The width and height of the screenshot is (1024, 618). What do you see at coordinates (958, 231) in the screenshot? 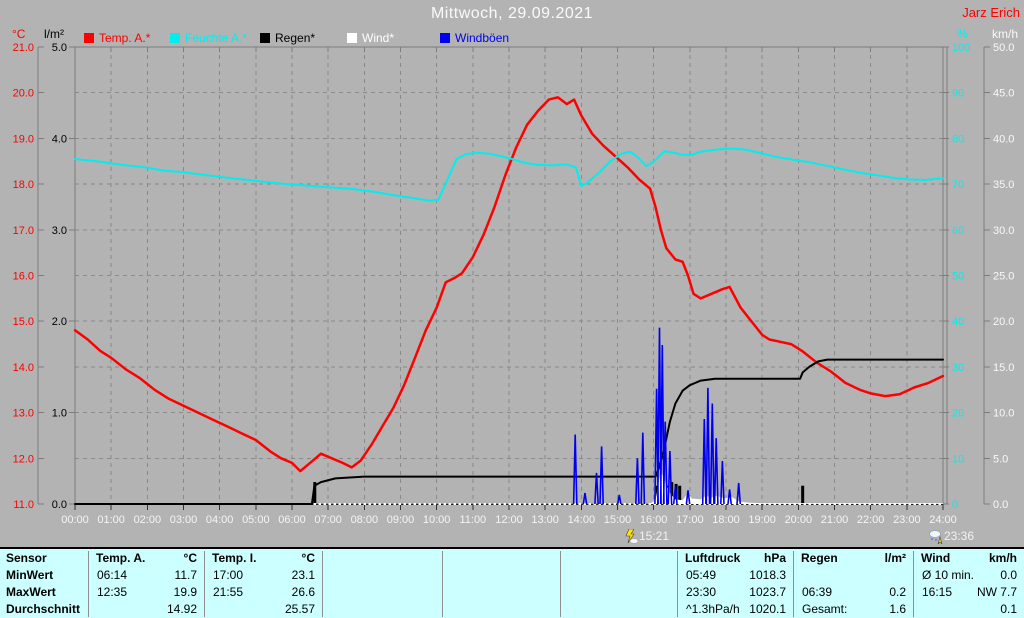
I see `svg-text: 60` at bounding box center [958, 231].